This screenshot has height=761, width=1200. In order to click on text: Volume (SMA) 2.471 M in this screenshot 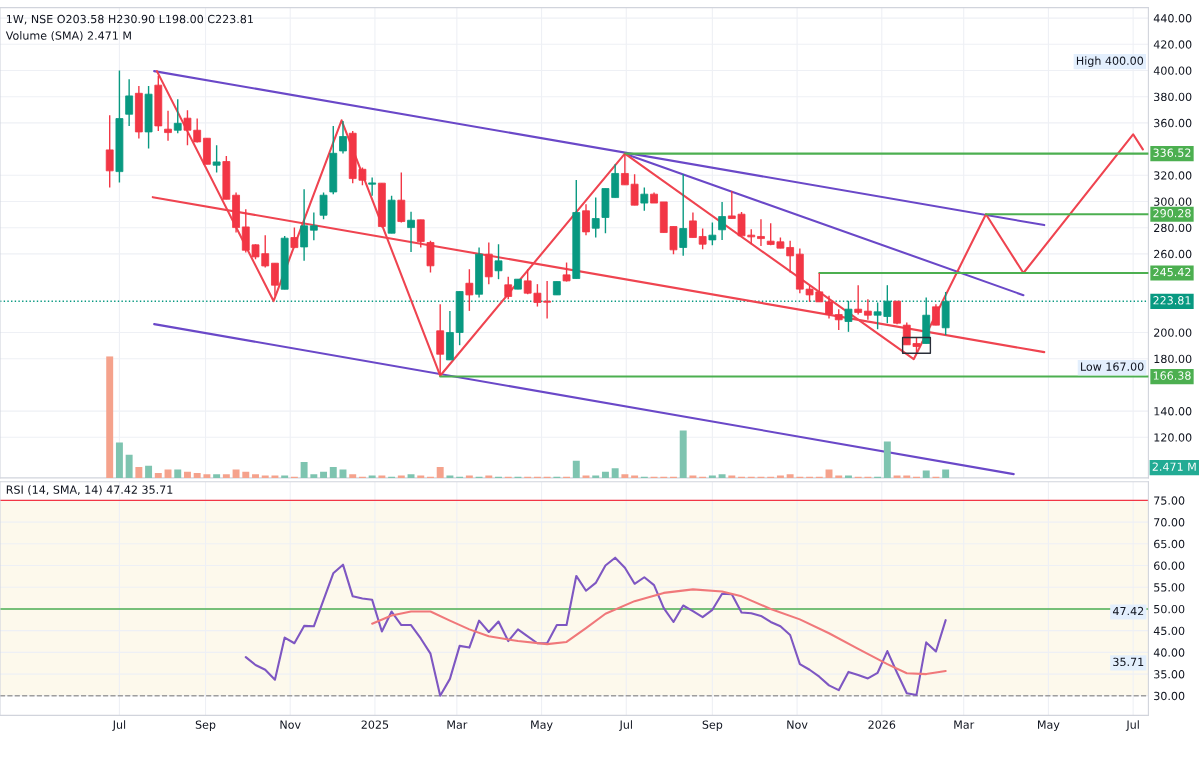, I will do `click(68, 36)`.